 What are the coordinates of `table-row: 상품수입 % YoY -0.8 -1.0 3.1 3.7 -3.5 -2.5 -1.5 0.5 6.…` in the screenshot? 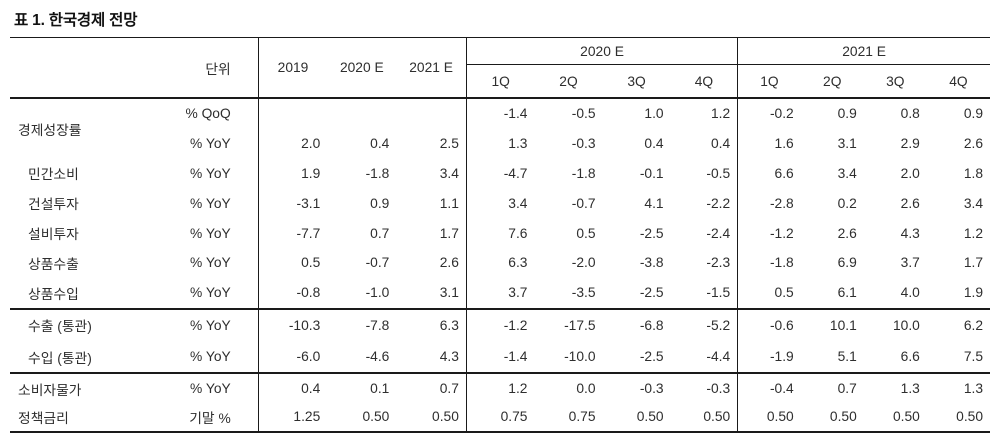 It's located at (500, 293).